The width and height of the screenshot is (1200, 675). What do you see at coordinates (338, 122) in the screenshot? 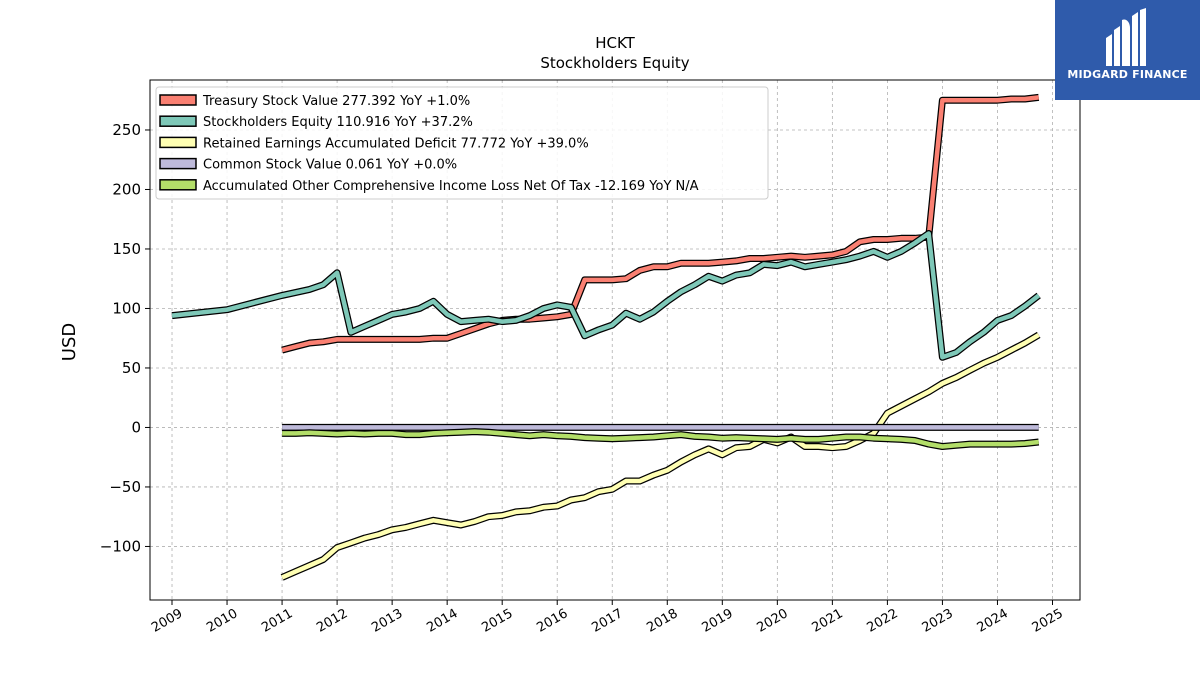
I see `legend-entry: Stockholders Equity 110.916 YoY +37.2%` at bounding box center [338, 122].